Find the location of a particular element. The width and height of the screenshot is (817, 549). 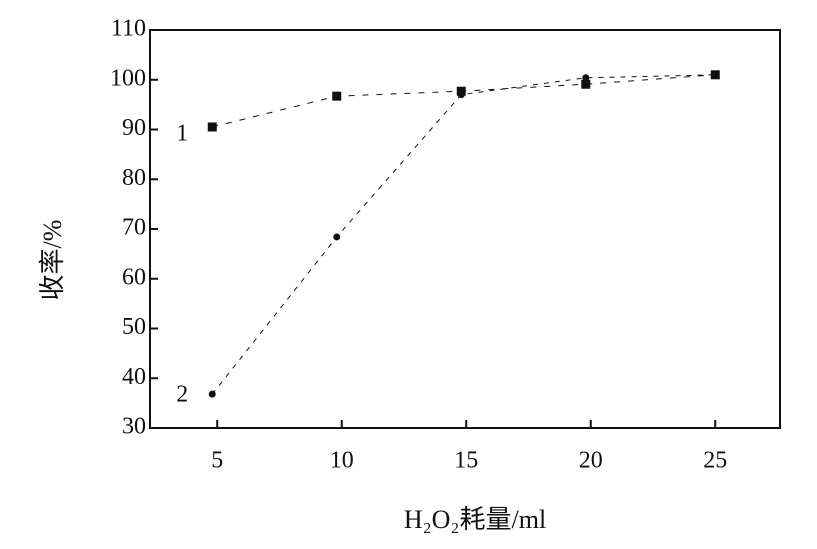

y-tick-label: 60 is located at coordinates (134, 277).